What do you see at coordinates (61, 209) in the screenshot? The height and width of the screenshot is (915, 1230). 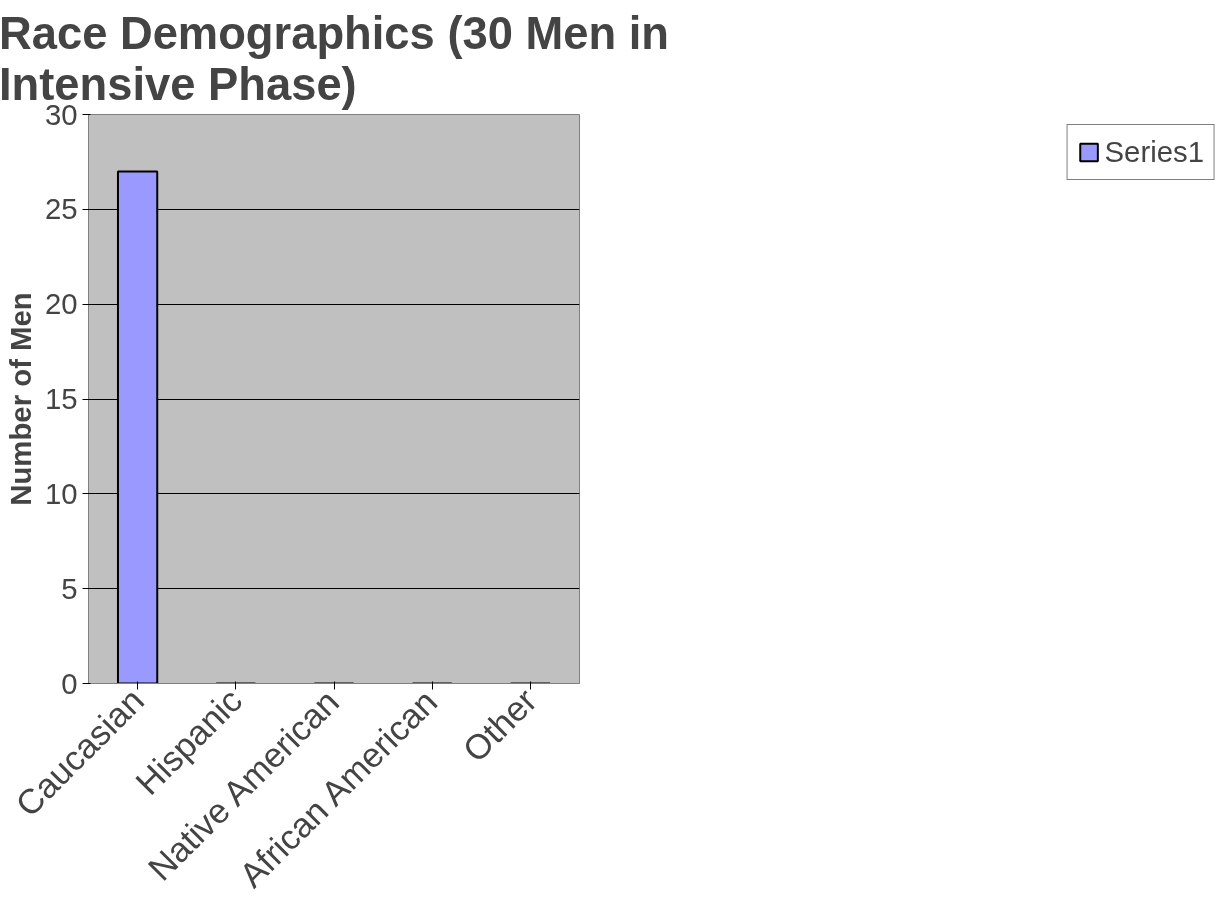 I see `y-tick-label: 25` at bounding box center [61, 209].